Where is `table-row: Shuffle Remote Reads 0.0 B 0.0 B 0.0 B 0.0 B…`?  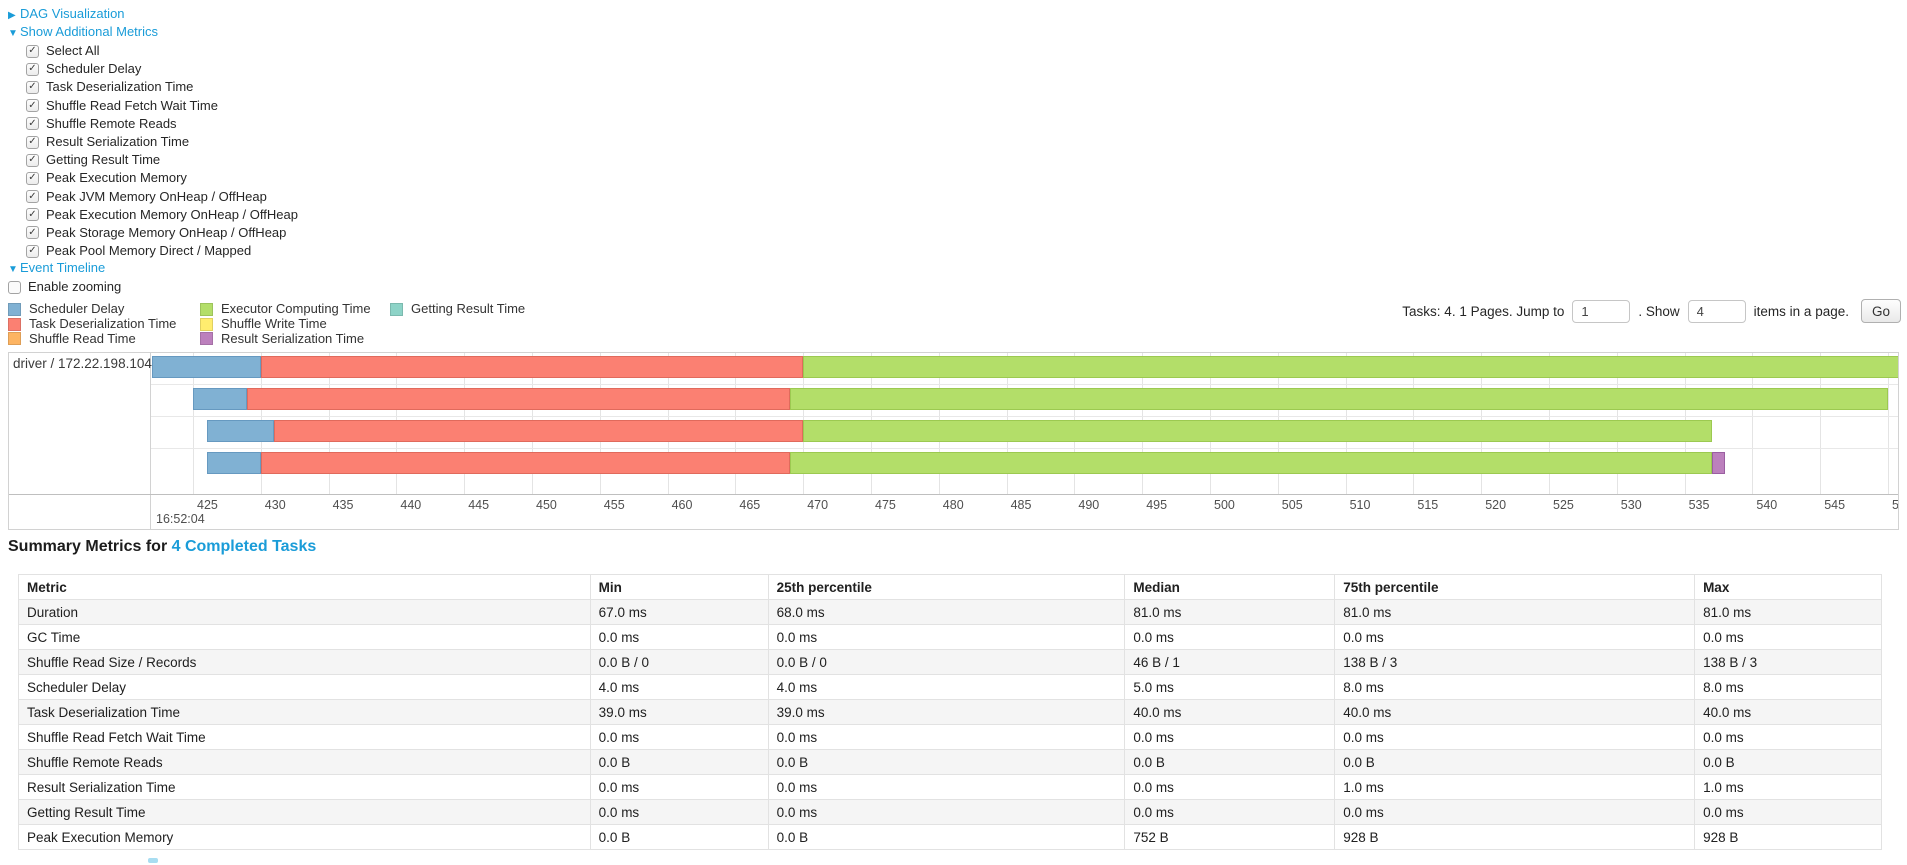 table-row: Shuffle Remote Reads 0.0 B 0.0 B 0.0 B 0.0 B… is located at coordinates (950, 762).